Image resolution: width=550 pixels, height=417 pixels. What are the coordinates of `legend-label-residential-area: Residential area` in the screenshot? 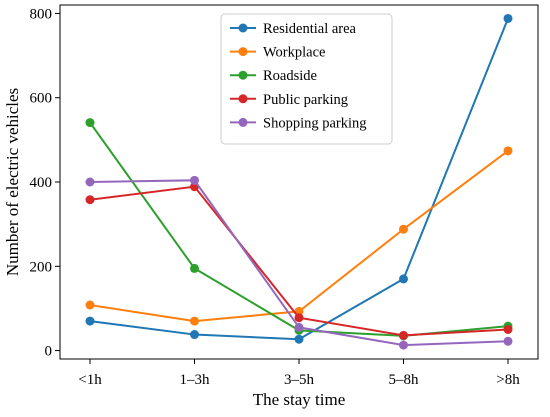 It's located at (310, 29).